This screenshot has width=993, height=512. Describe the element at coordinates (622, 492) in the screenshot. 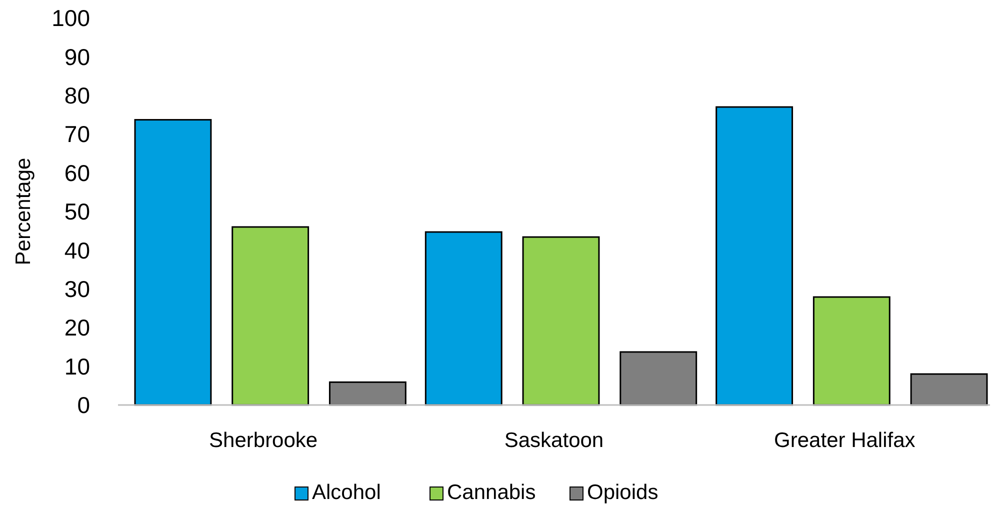

I see `legend-label: Opioids` at that location.